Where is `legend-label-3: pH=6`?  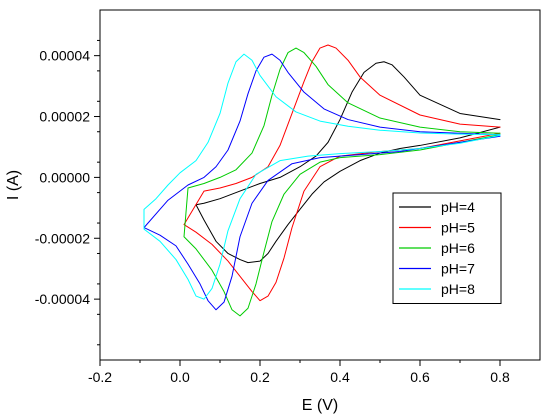
legend-label-3: pH=6 is located at coordinates (458, 248).